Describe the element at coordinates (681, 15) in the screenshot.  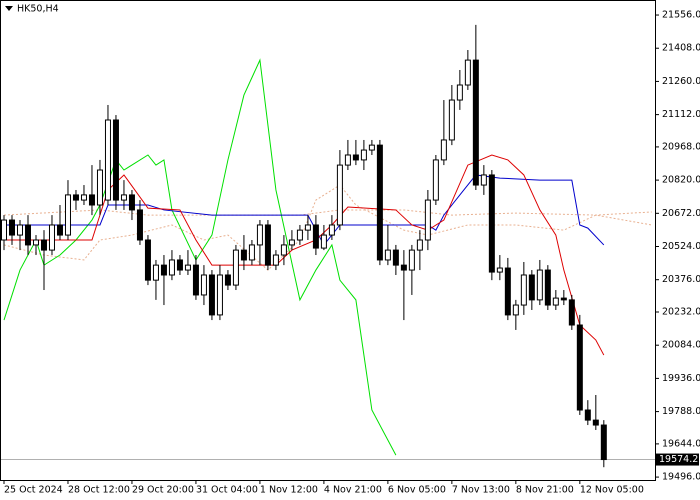
I see `y-tick-label: 21556.0` at that location.